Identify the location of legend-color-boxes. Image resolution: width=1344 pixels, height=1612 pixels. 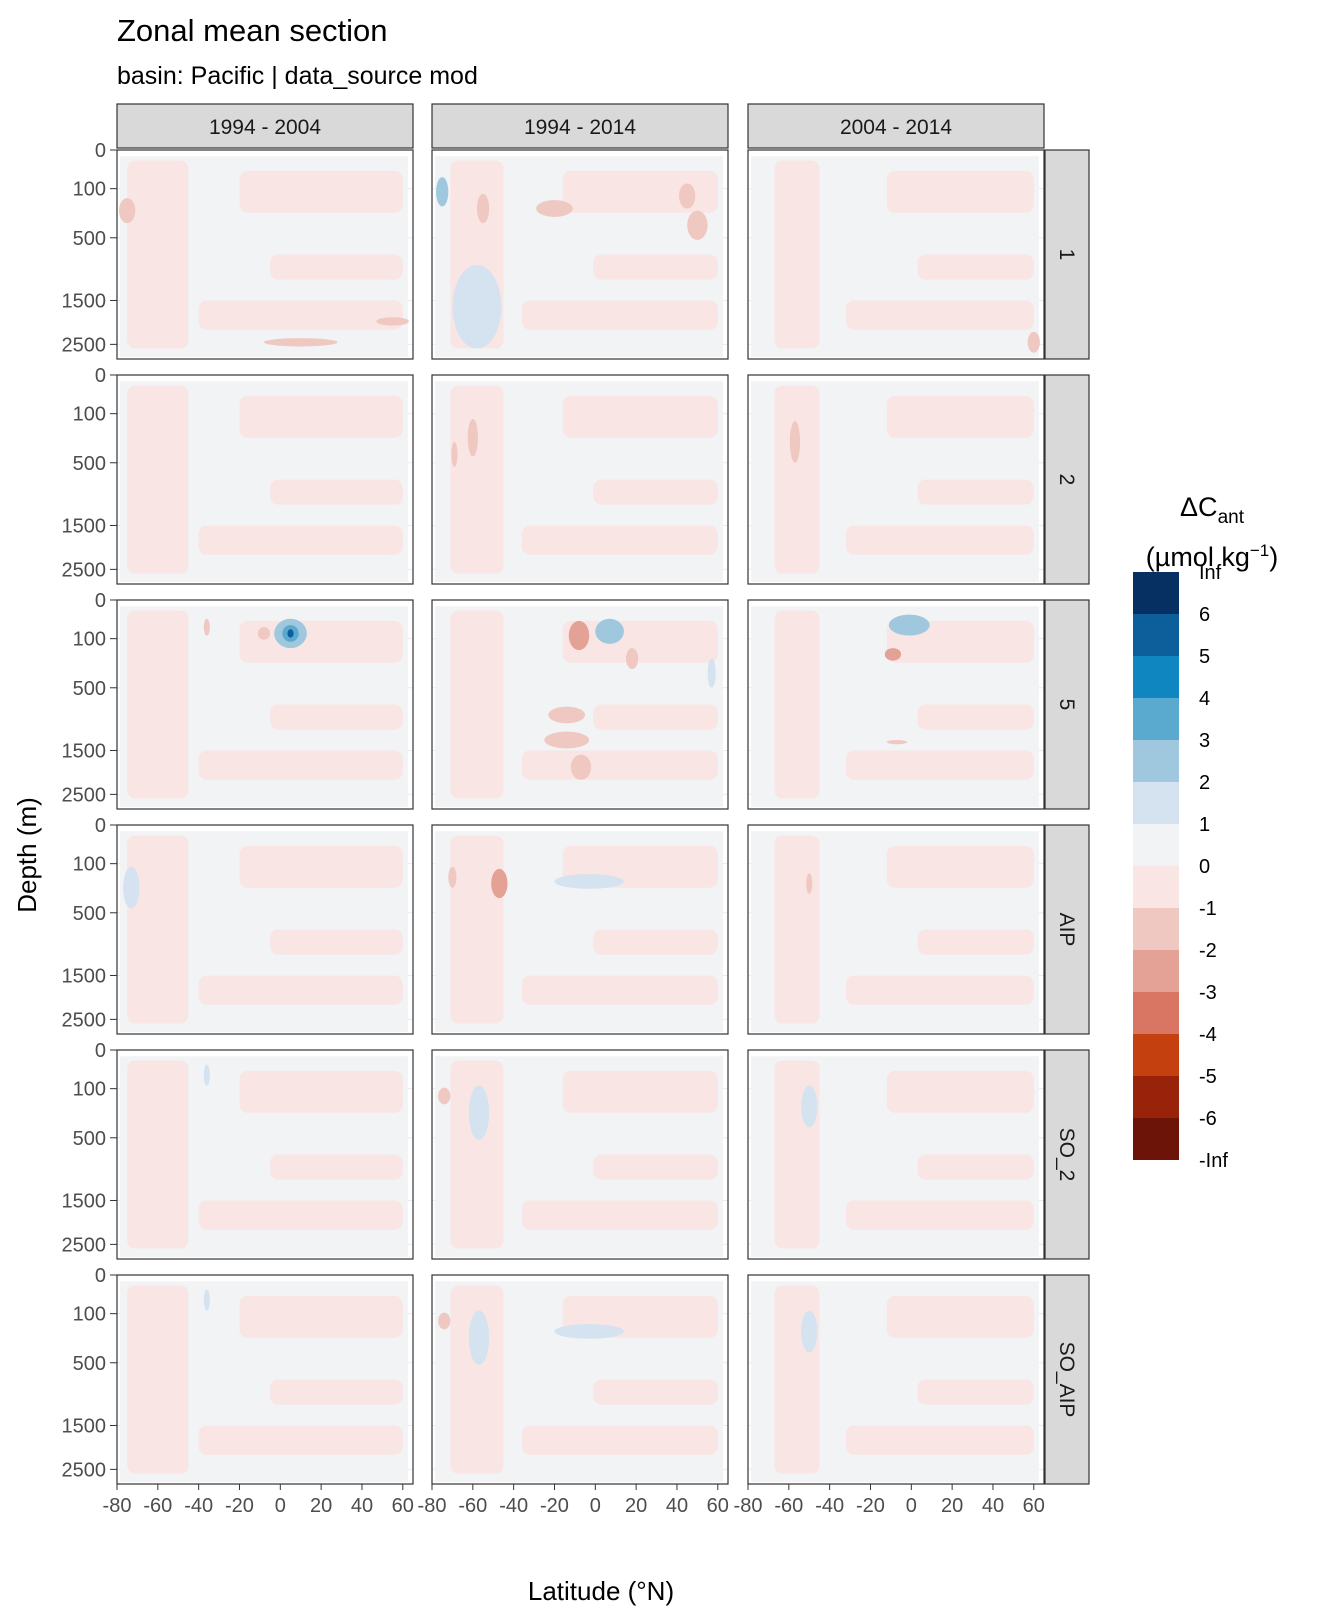
(1156, 866).